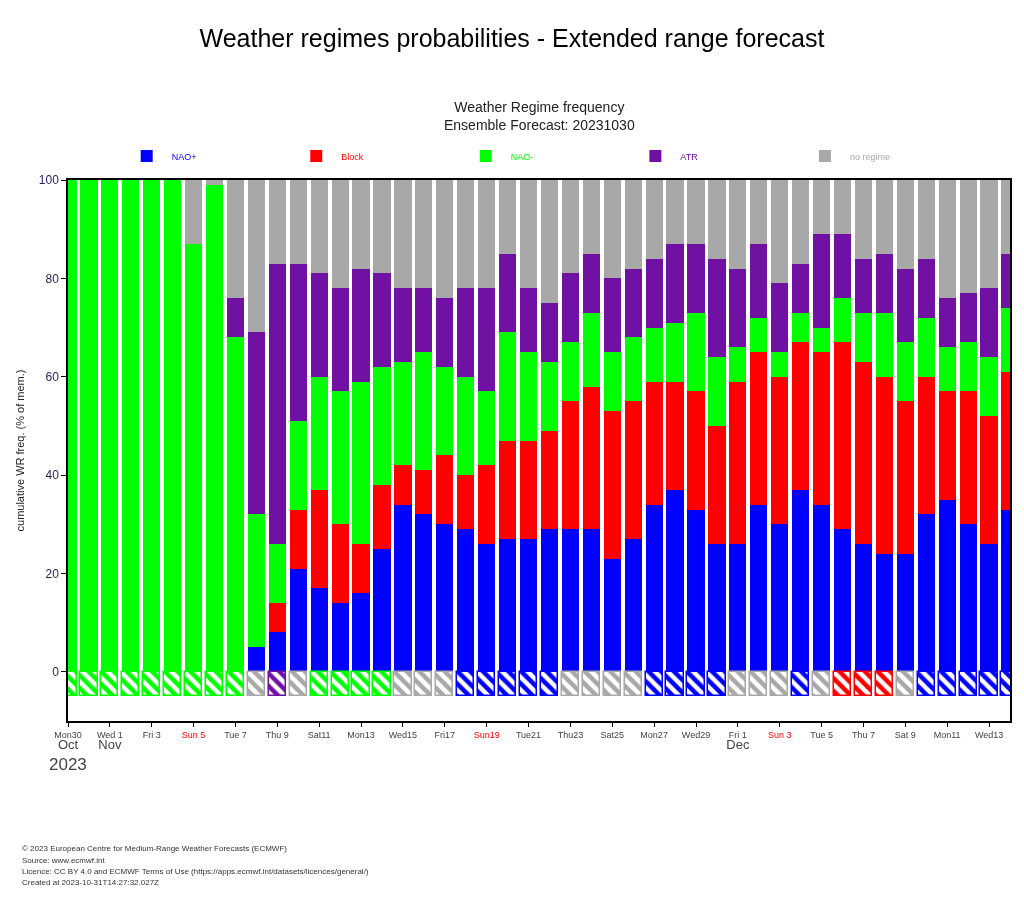 The height and width of the screenshot is (922, 1024). I want to click on x-tick-label: Tue21, so click(528, 734).